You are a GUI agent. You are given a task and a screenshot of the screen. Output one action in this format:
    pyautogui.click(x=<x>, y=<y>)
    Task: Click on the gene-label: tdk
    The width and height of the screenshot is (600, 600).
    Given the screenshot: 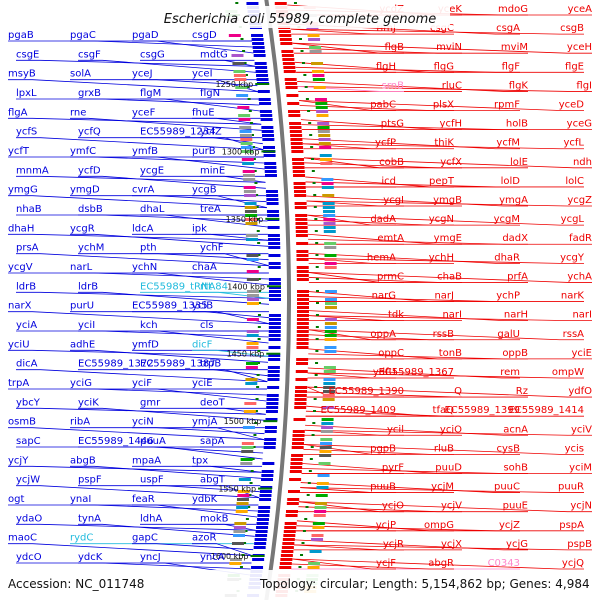 What is the action you would take?
    pyautogui.click(x=396, y=315)
    